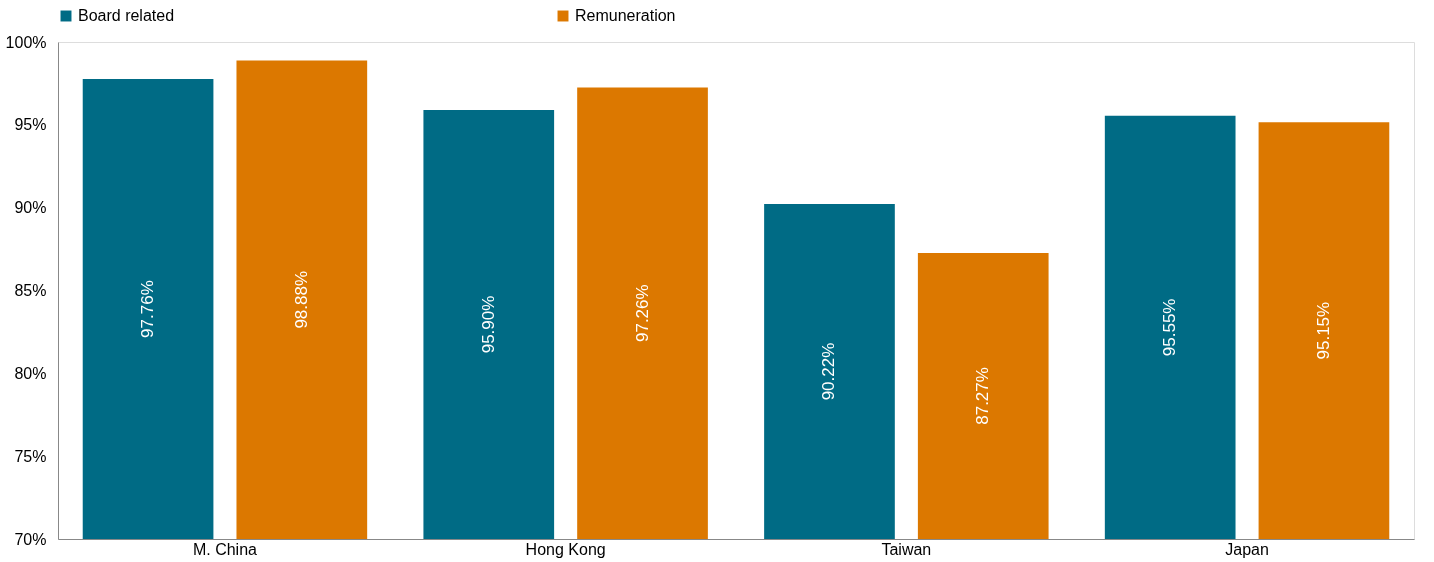 The height and width of the screenshot is (562, 1434). Describe the element at coordinates (148, 309) in the screenshot. I see `data-label: 97.76%` at that location.